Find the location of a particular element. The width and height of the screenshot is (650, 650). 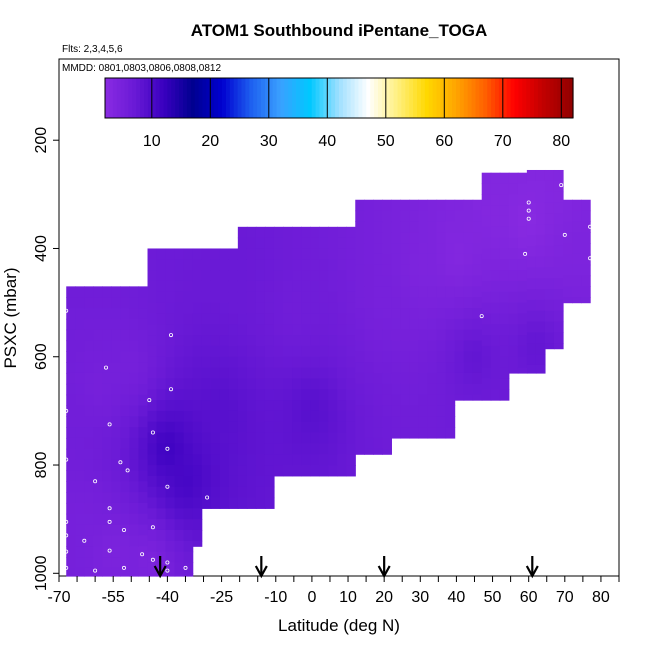

colorbar-tick-label: 70 is located at coordinates (503, 141).